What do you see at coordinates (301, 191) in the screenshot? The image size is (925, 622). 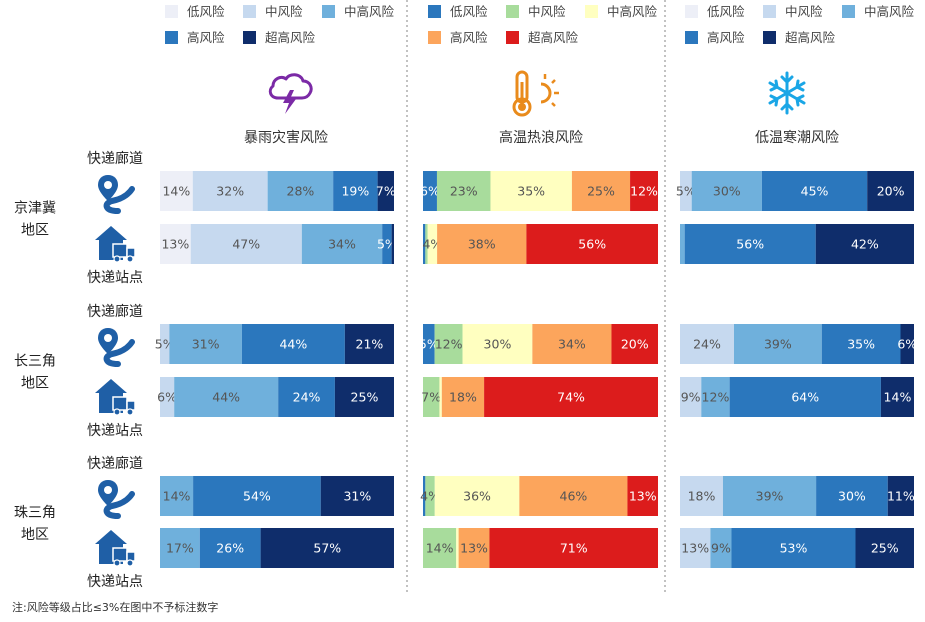 I see `bar-data-label: 28%` at bounding box center [301, 191].